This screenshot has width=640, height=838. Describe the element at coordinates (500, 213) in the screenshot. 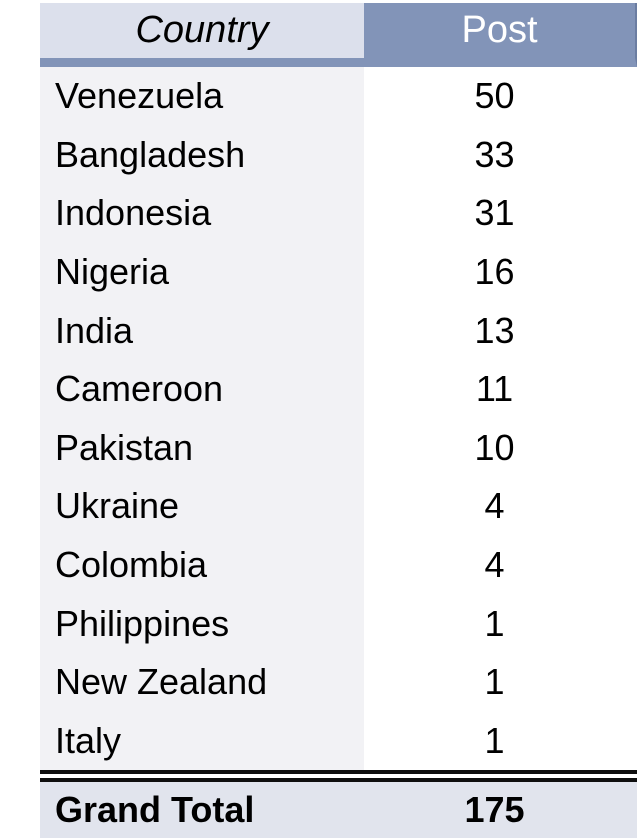

I see `post-cell: 31` at that location.